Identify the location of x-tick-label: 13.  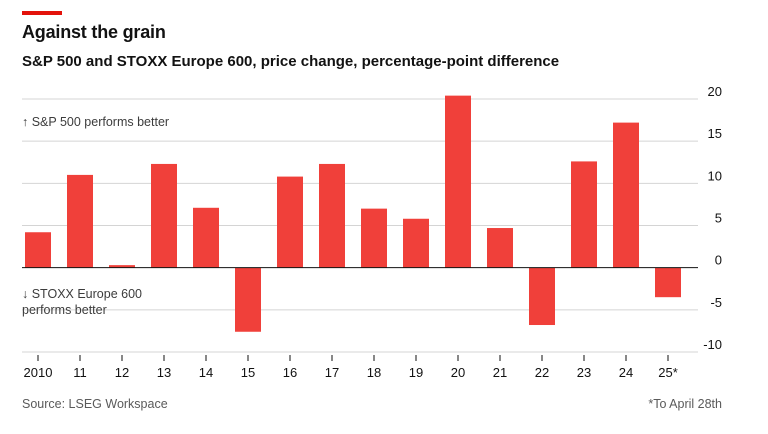
(164, 372).